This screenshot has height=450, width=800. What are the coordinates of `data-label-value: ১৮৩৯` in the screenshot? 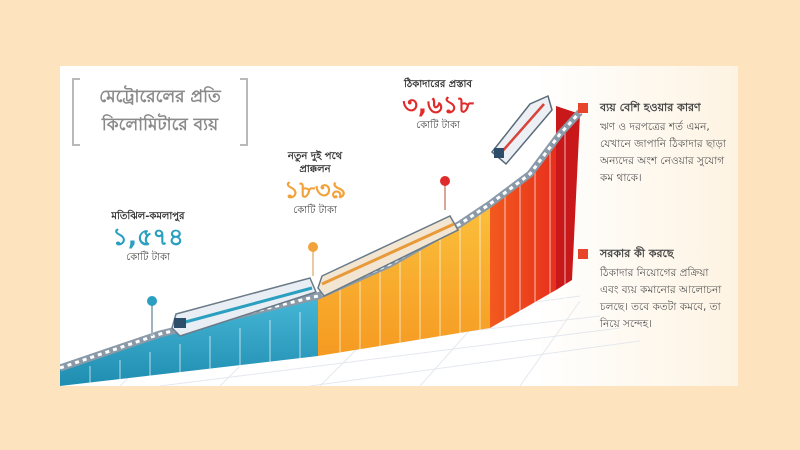 It's located at (315, 190).